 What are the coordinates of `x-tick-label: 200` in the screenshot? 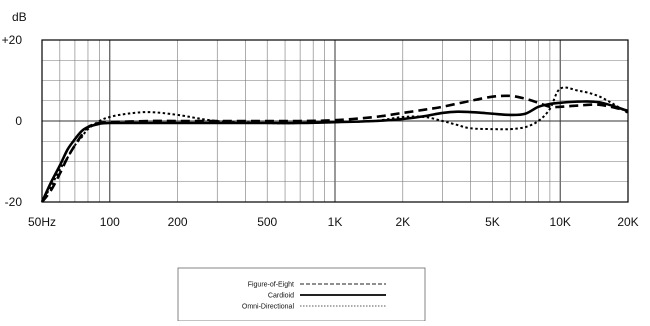 It's located at (178, 222).